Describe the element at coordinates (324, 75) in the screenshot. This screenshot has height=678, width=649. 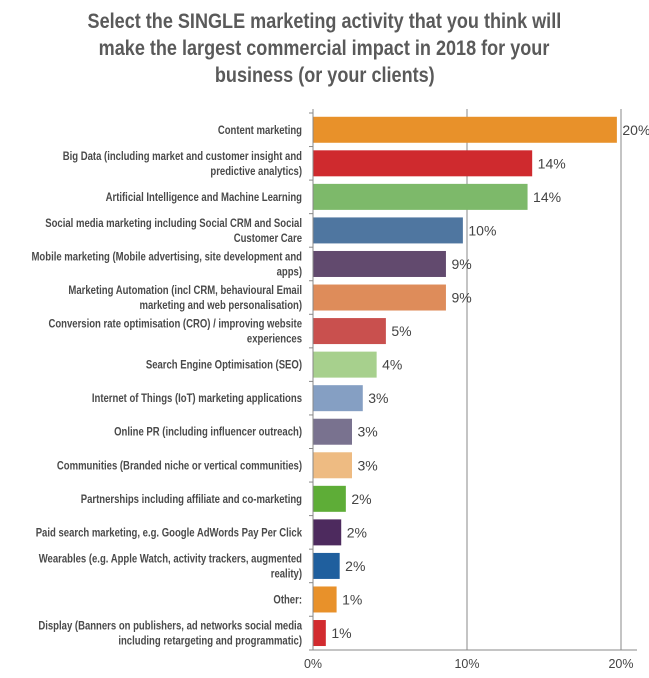
I see `title-line-3: business (or your clients)` at that location.